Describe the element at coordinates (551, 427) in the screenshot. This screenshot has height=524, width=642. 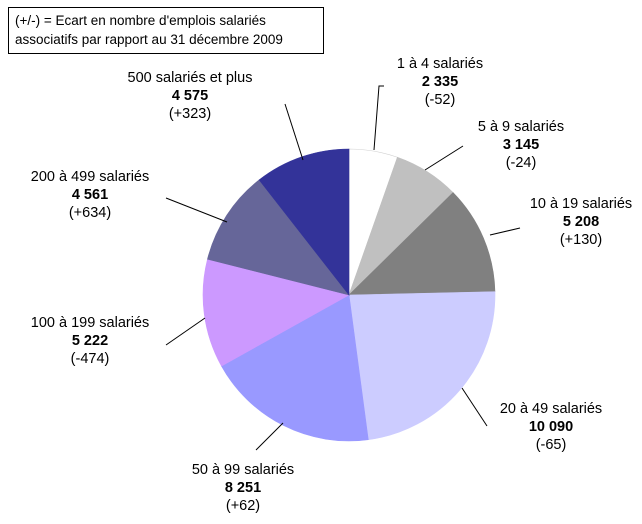
I see `slice-value-label-4: 10 090` at that location.